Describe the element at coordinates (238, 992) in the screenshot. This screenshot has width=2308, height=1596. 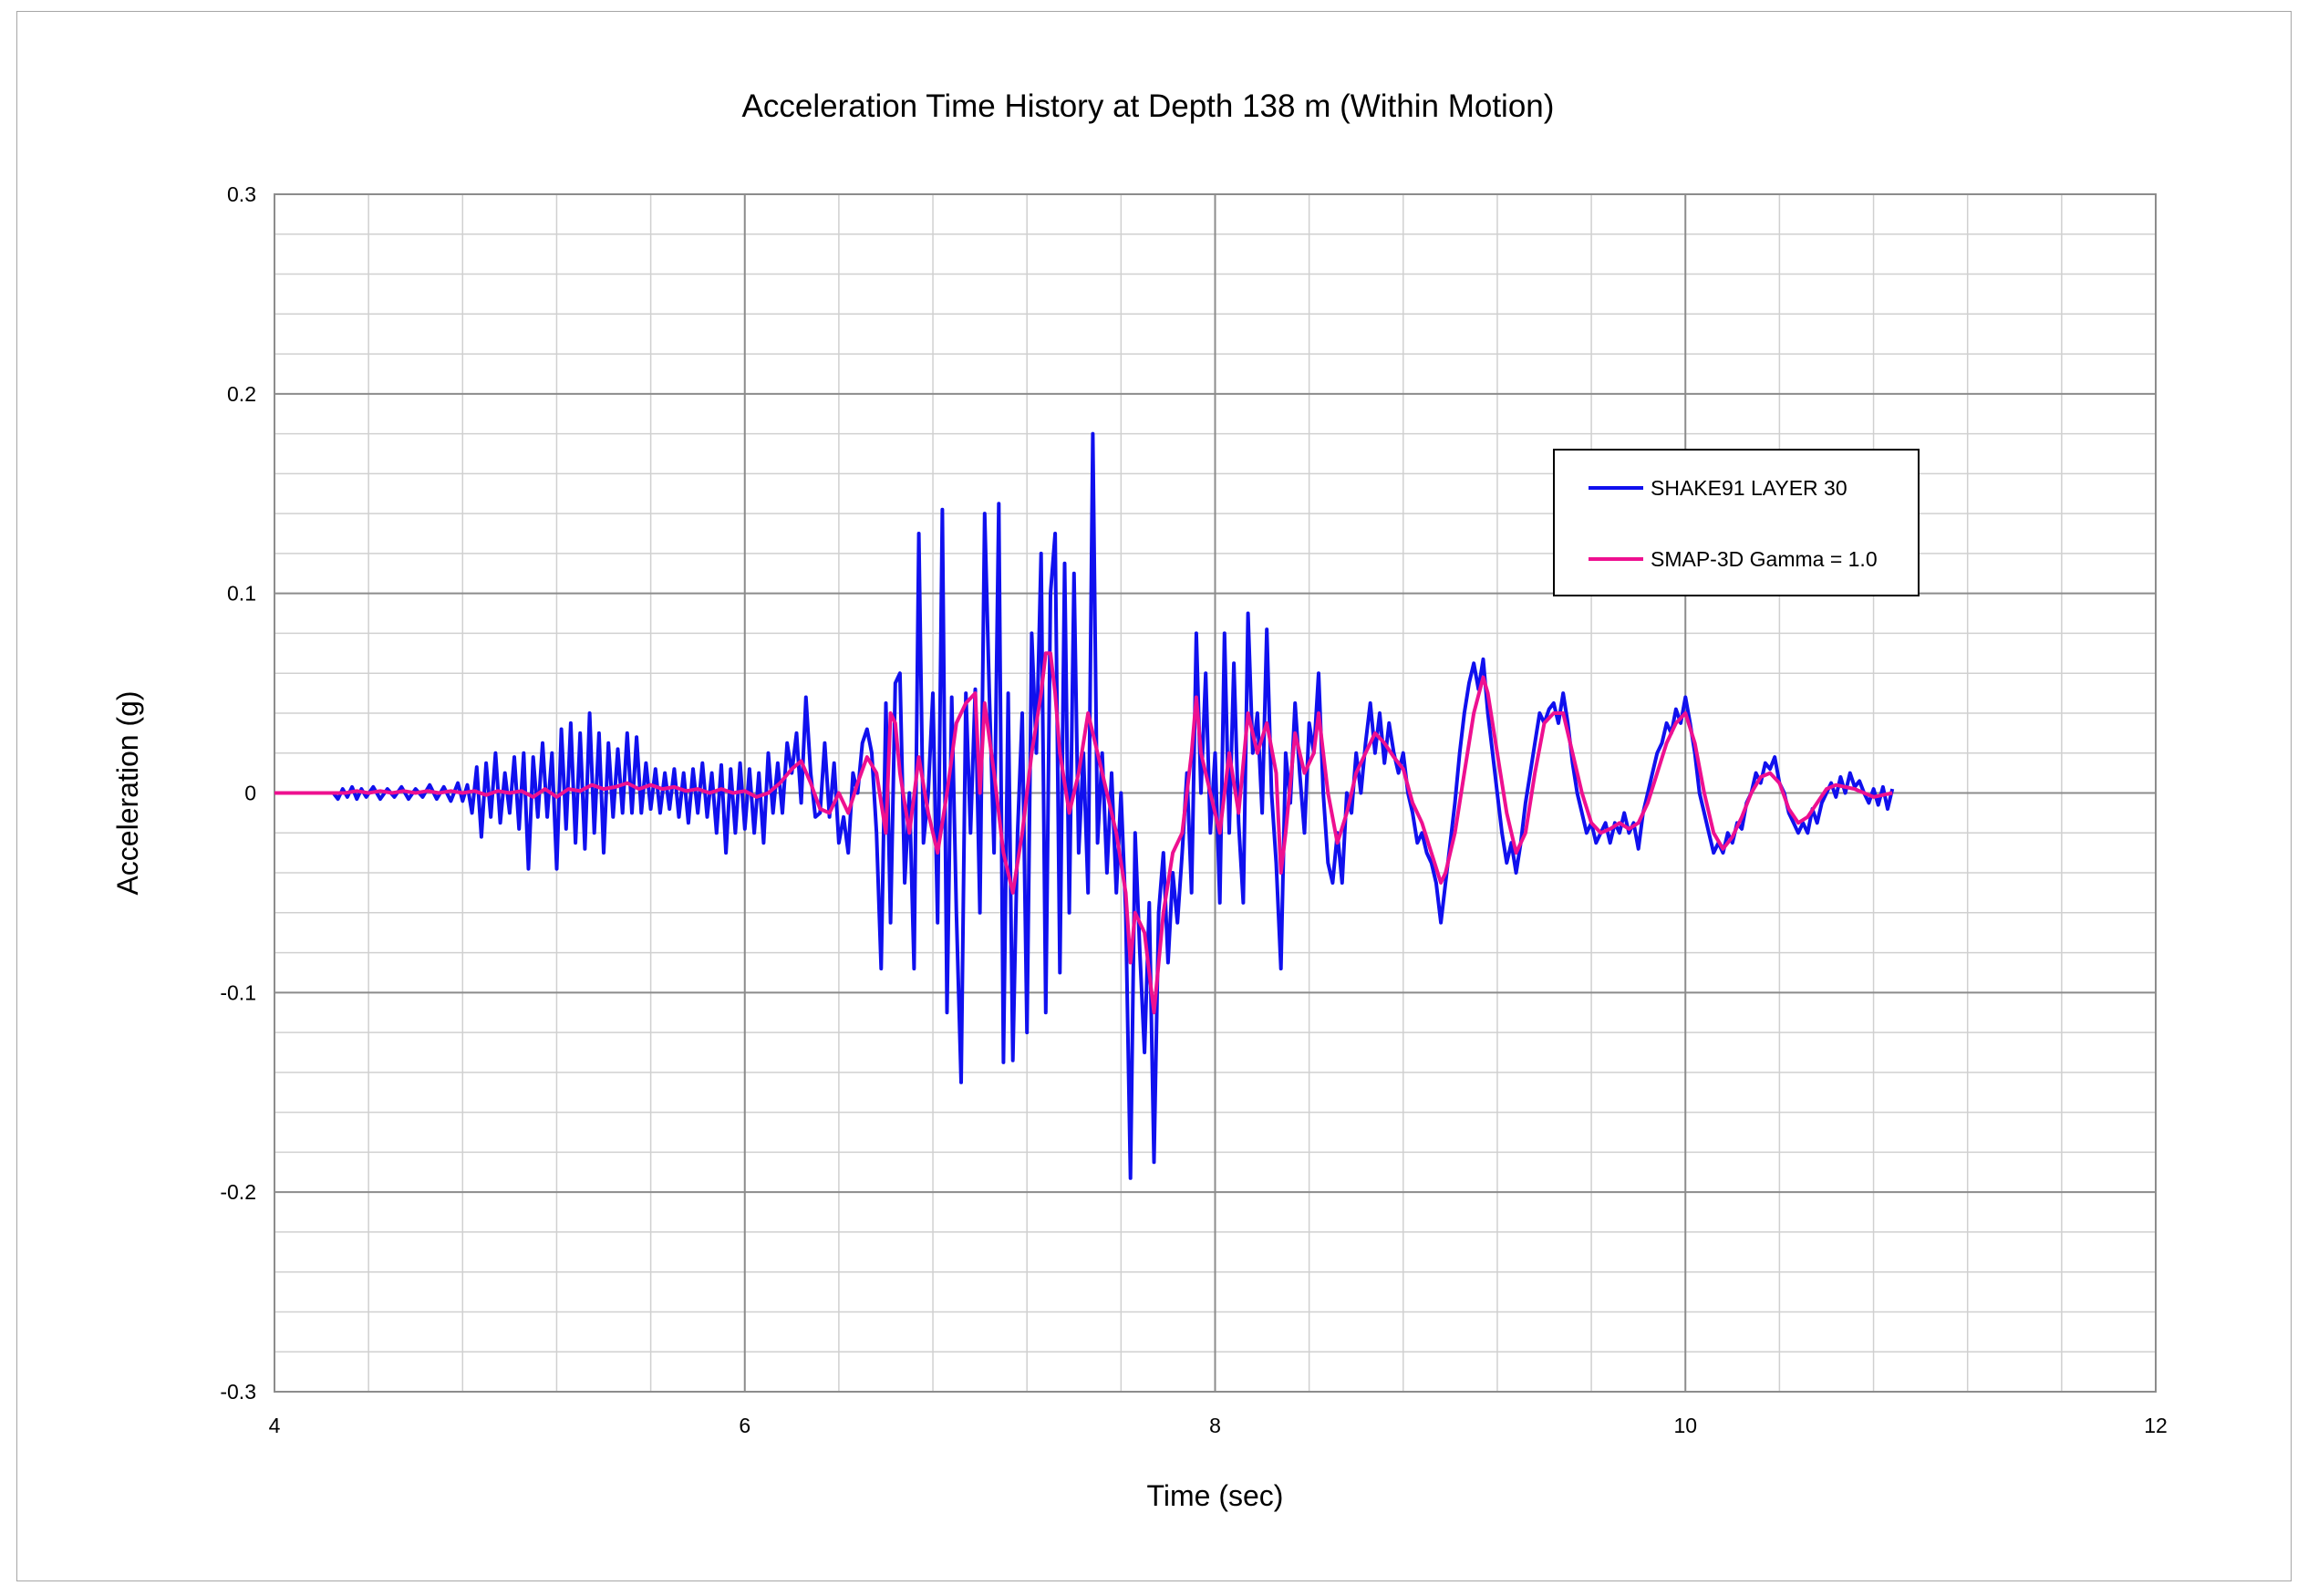
I see `y-tick-label: -0.1` at that location.